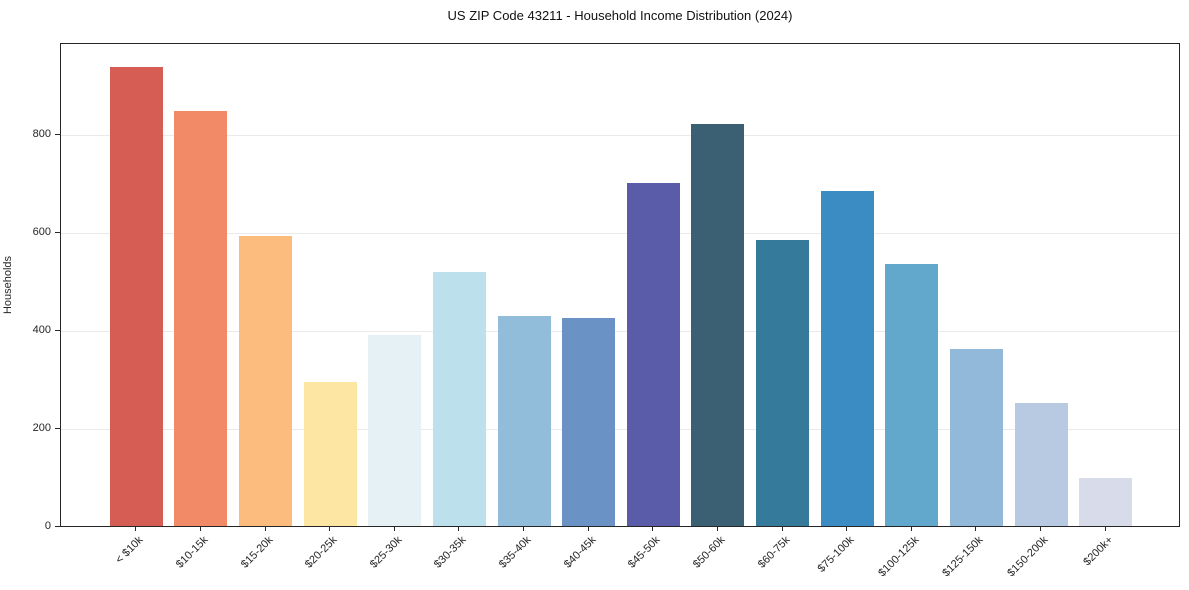 Image resolution: width=1189 pixels, height=590 pixels. What do you see at coordinates (8, 285) in the screenshot?
I see `y-axis-label: Households` at bounding box center [8, 285].